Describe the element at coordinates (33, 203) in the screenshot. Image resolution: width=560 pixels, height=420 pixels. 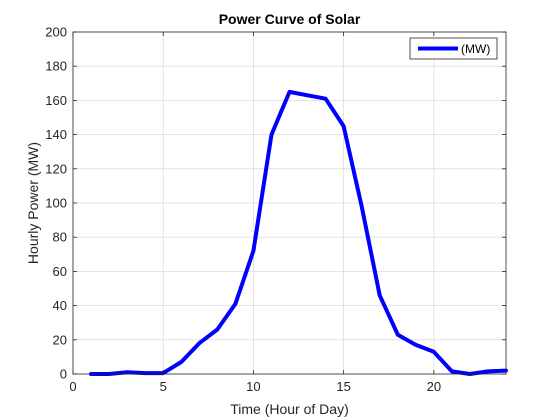
I see `y-axis-label: Hourly Power (MW)` at that location.